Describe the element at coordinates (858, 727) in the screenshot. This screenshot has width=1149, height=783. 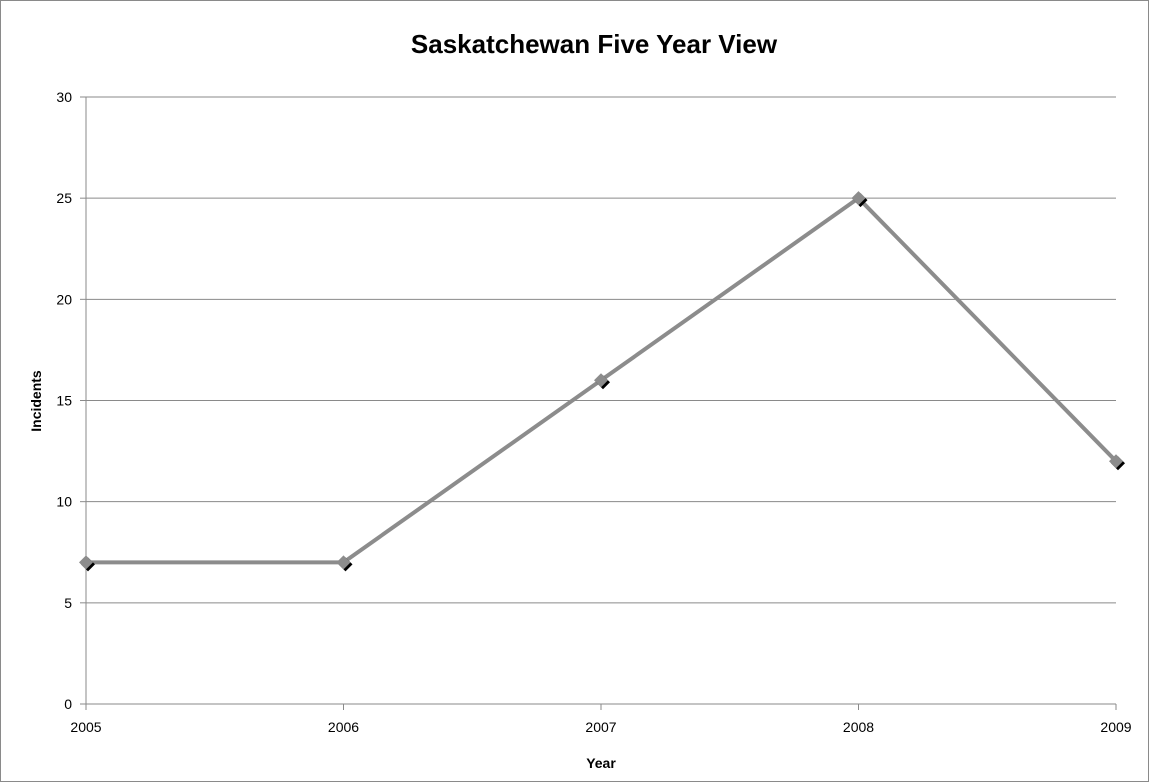
I see `x-tick-label: 2008` at that location.